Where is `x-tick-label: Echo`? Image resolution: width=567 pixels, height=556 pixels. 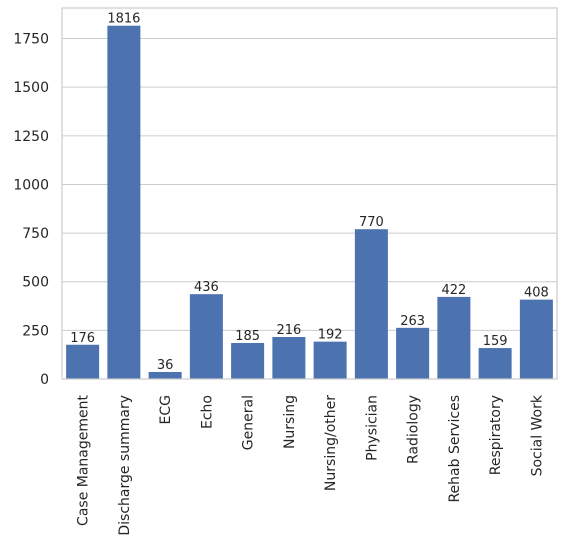
x-tick-label: Echo is located at coordinates (207, 412).